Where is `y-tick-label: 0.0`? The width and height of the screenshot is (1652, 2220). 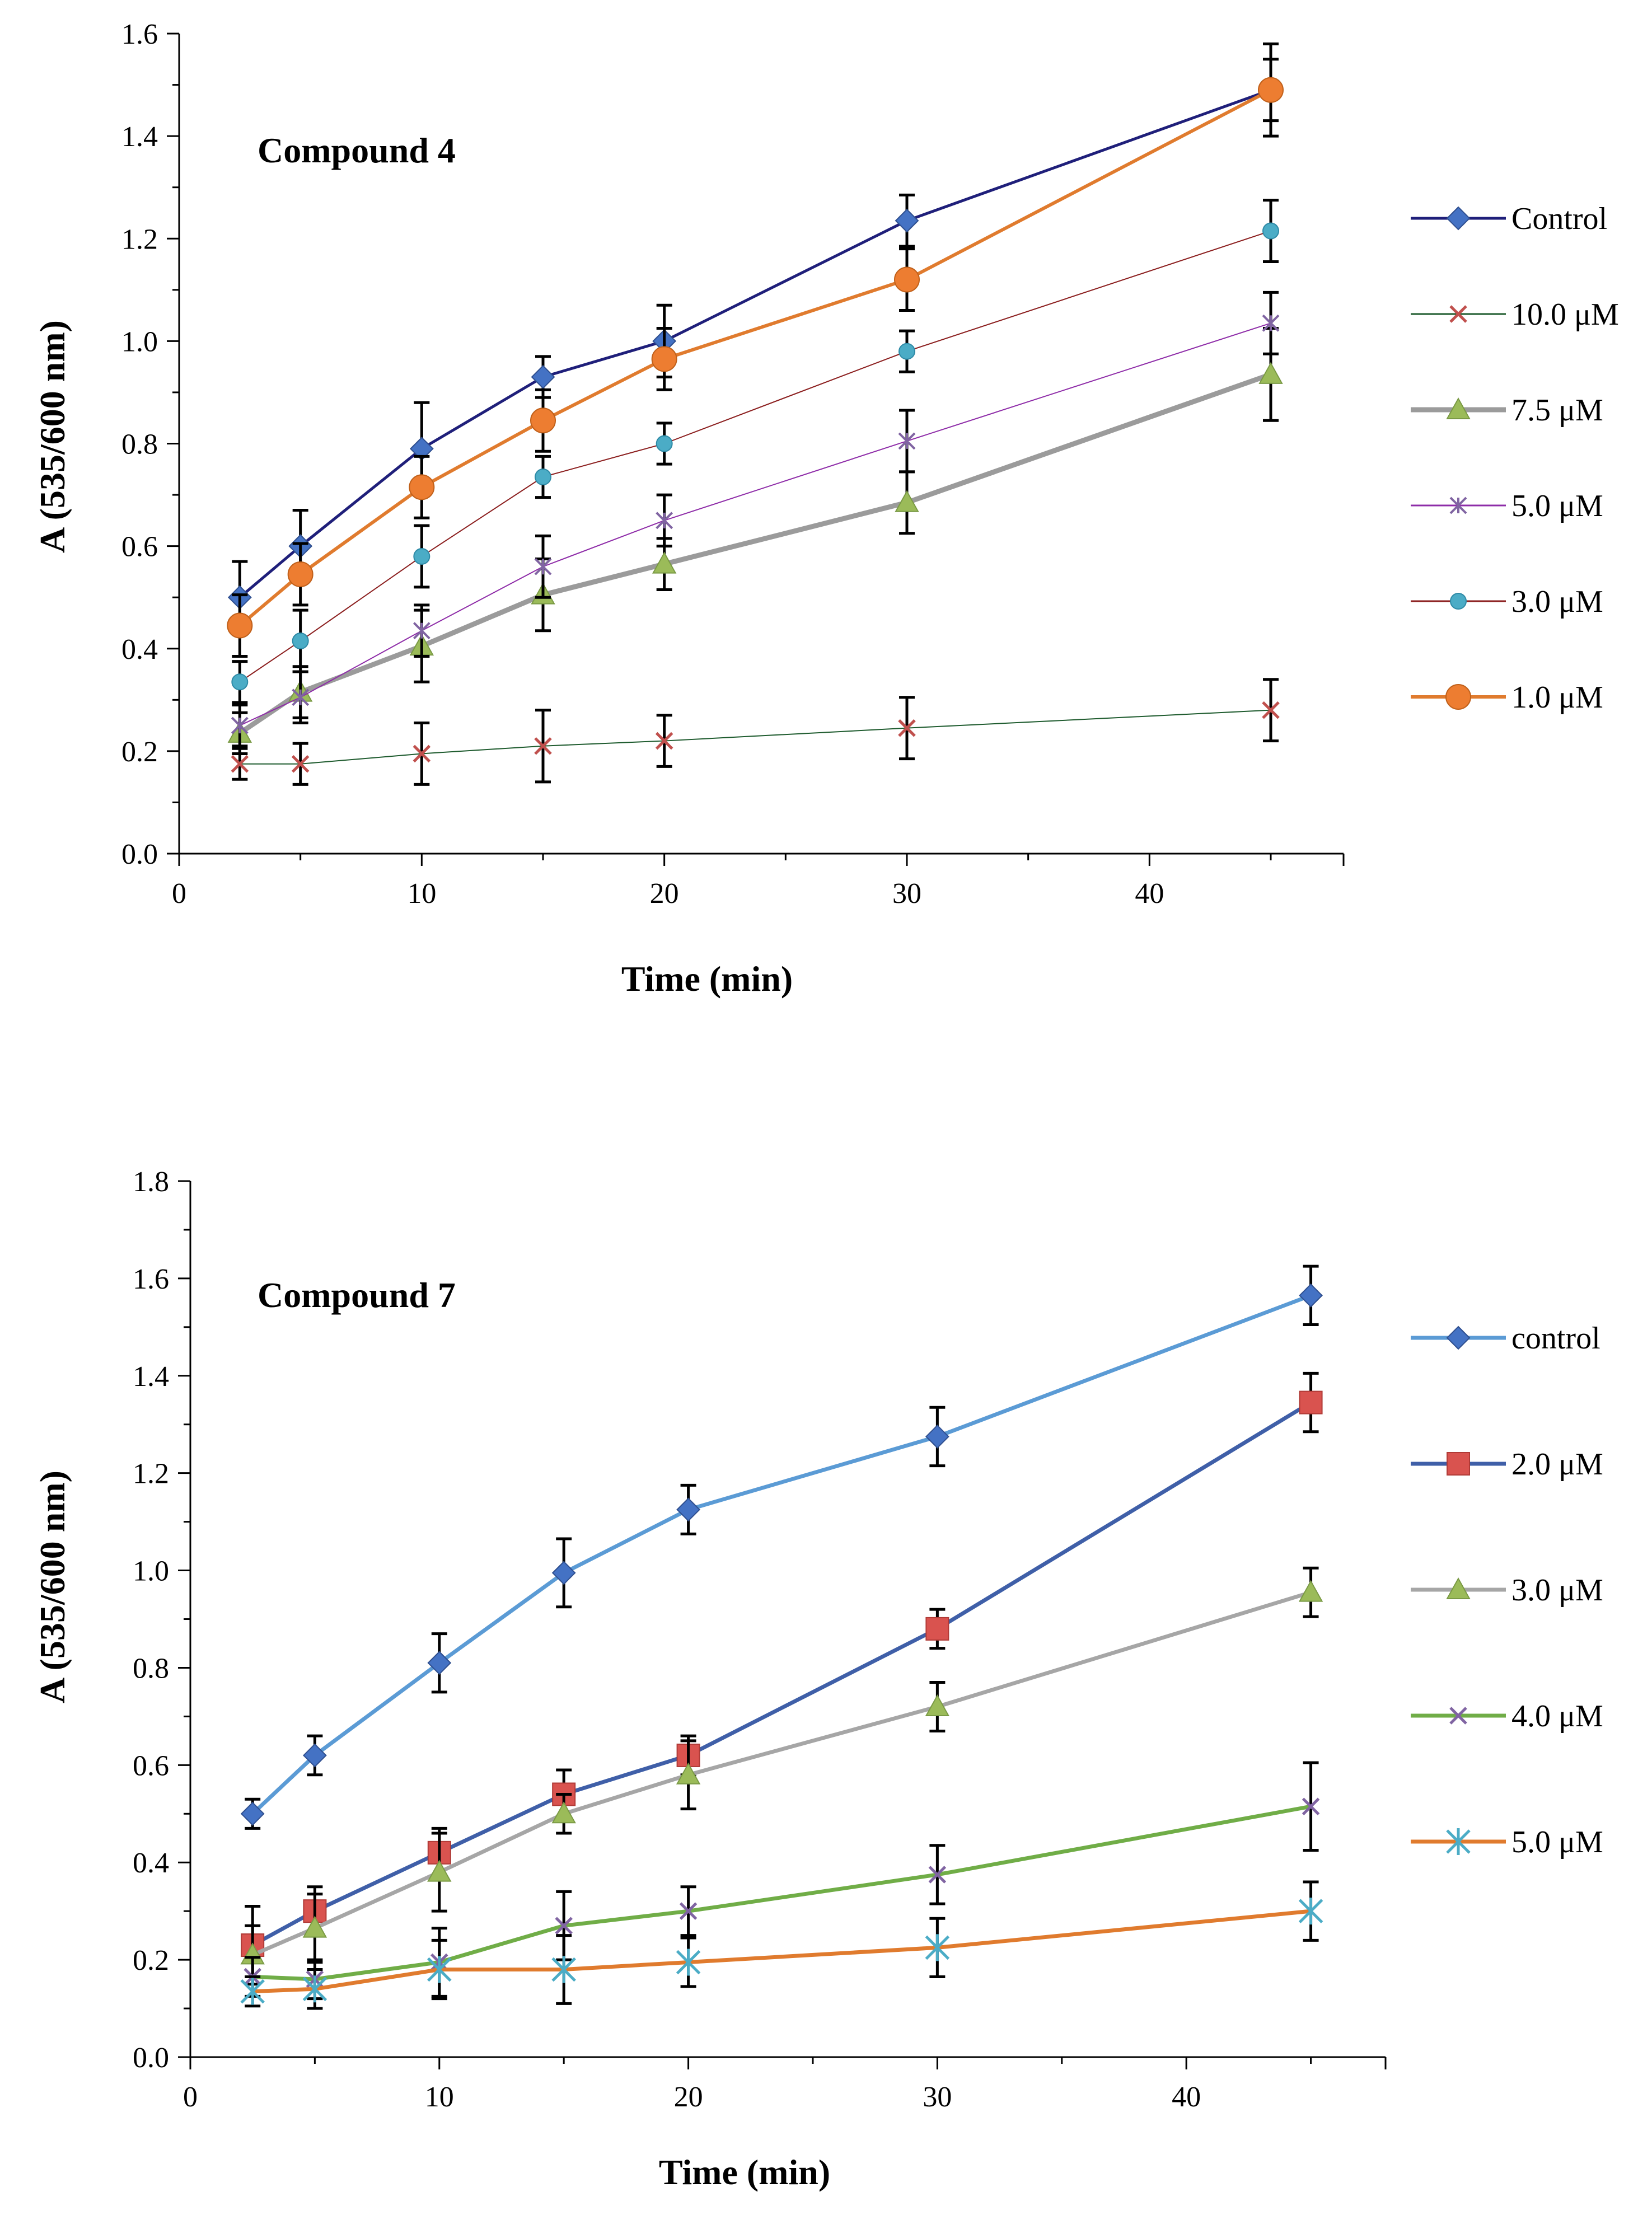 y-tick-label: 0.0 is located at coordinates (139, 854).